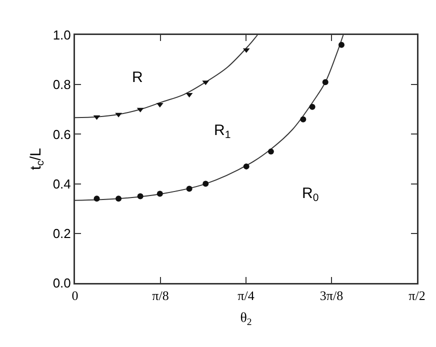 This screenshot has height=347, width=436. Describe the element at coordinates (332, 296) in the screenshot. I see `x-tick-label: 3π/8` at that location.